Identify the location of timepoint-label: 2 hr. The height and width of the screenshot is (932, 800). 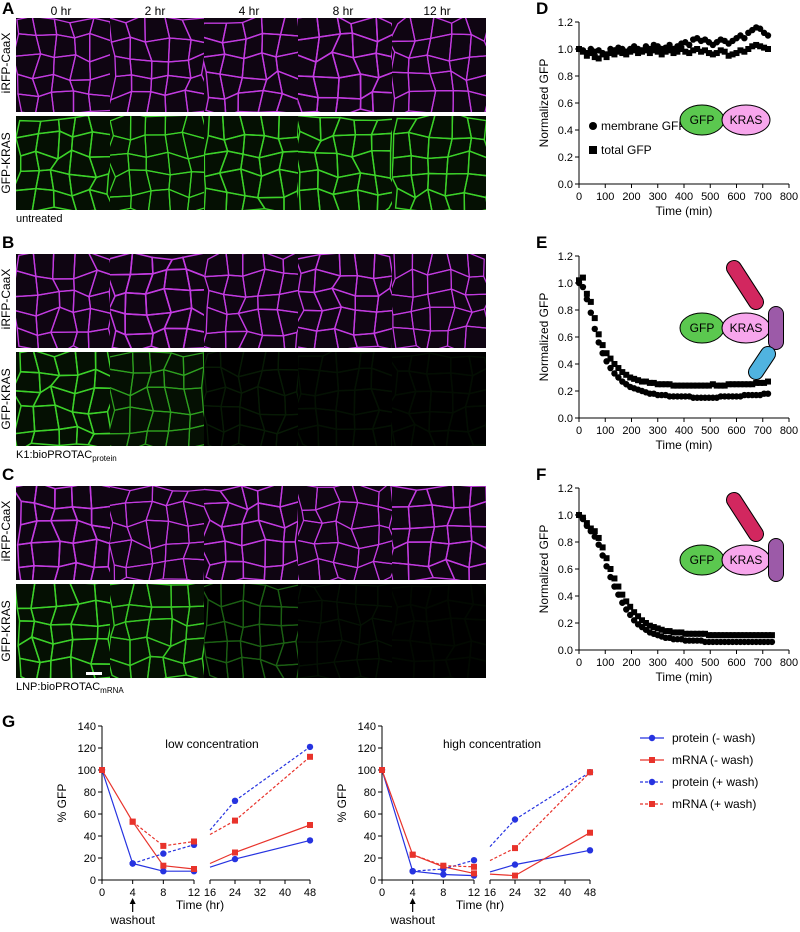
(155, 11).